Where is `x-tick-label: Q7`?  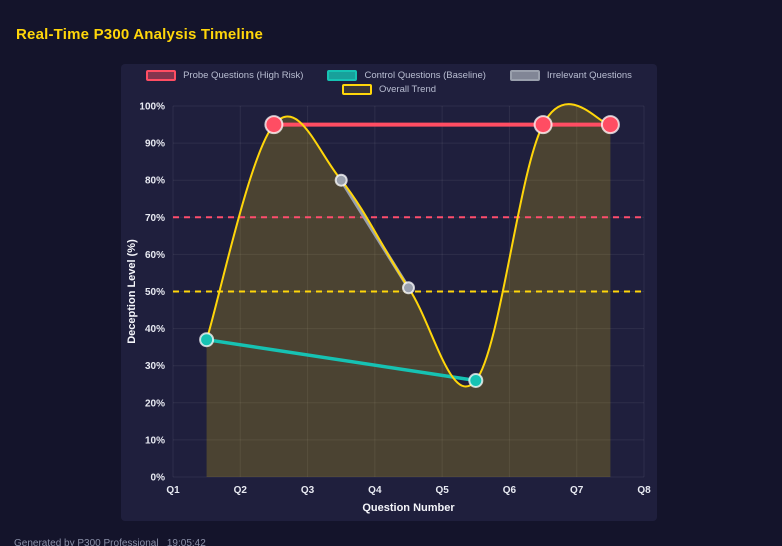 x-tick-label: Q7 is located at coordinates (577, 490).